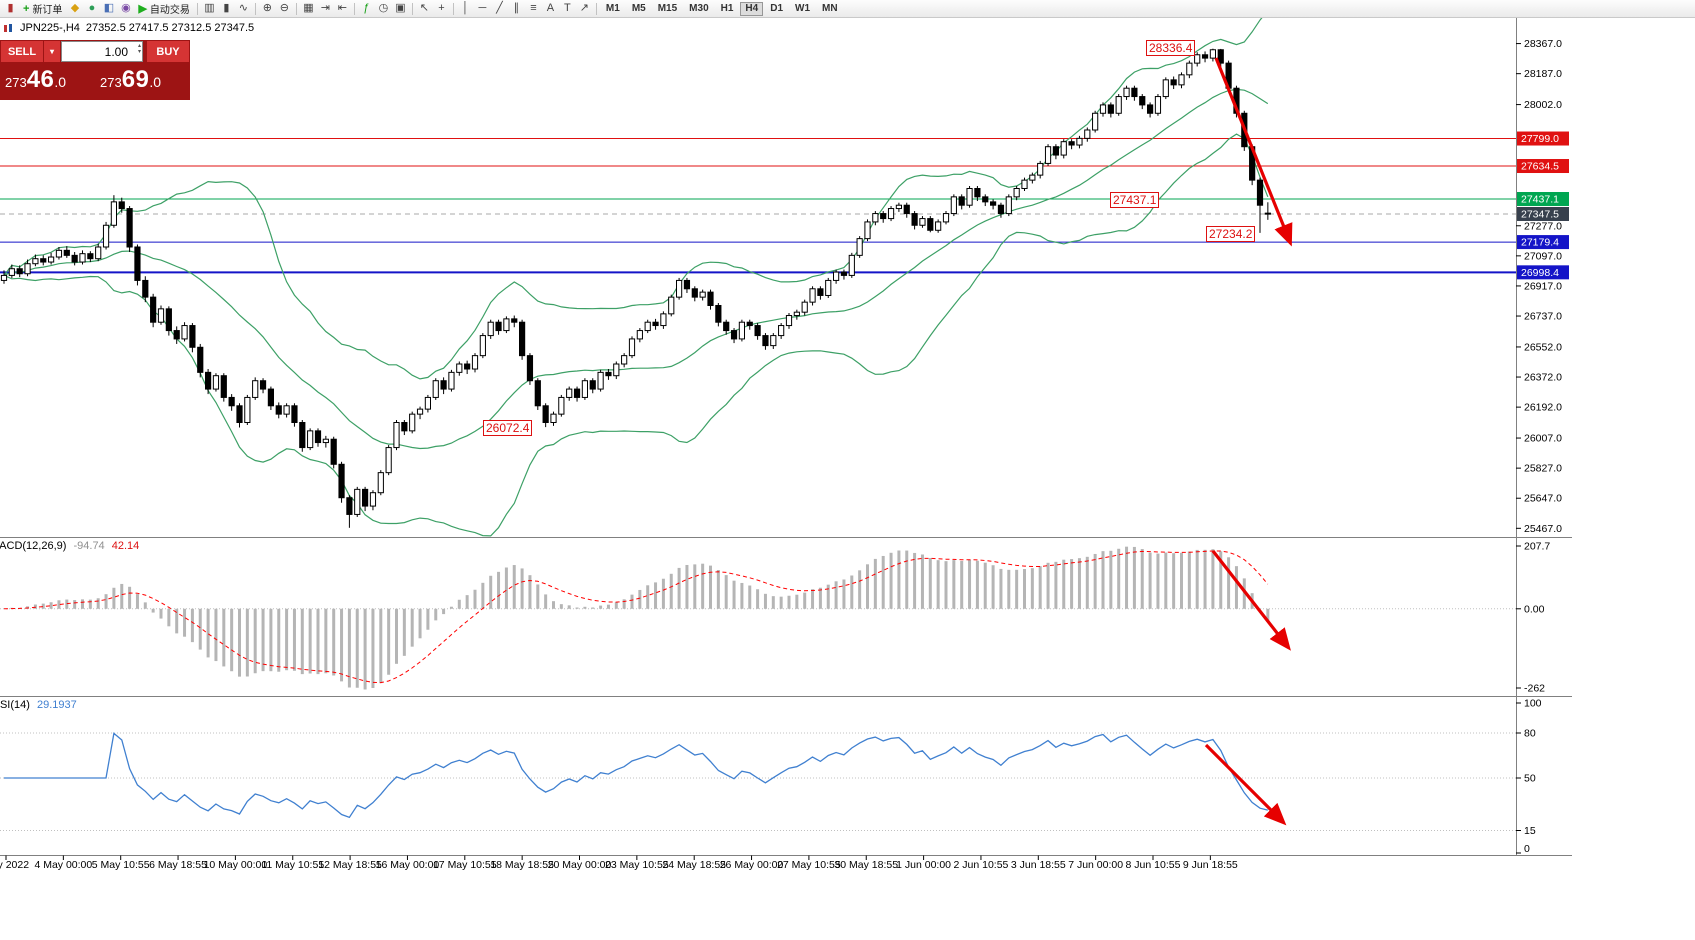 This screenshot has width=1695, height=940. What do you see at coordinates (267, 8) in the screenshot?
I see `zoom-in-icon: ⊕` at bounding box center [267, 8].